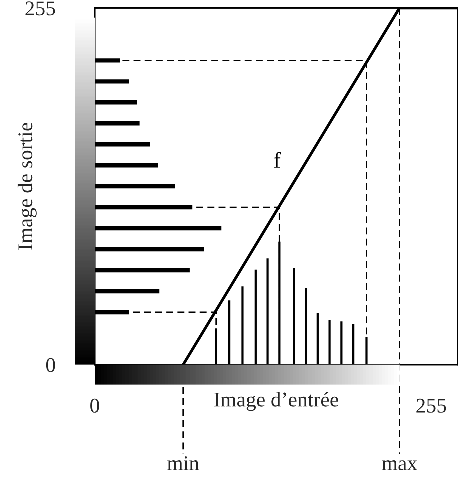 The image size is (461, 484). I want to click on x-axis-title: Image d’entrée, so click(276, 402).